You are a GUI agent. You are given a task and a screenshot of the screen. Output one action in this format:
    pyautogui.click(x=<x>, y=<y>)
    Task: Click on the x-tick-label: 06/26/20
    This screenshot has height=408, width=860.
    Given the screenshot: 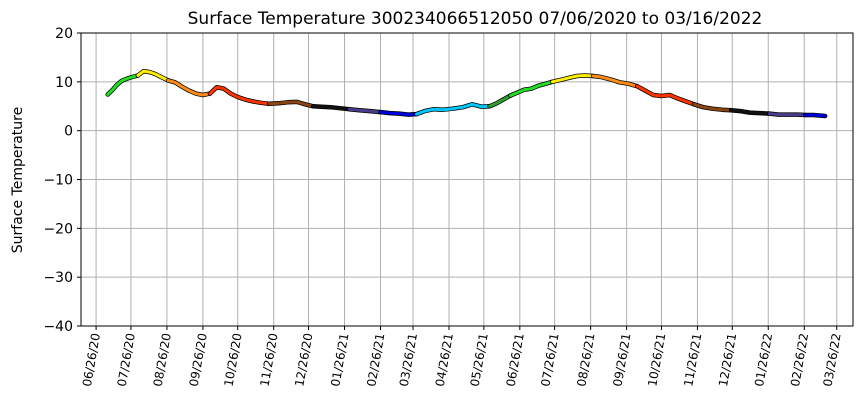 What is the action you would take?
    pyautogui.click(x=91, y=360)
    